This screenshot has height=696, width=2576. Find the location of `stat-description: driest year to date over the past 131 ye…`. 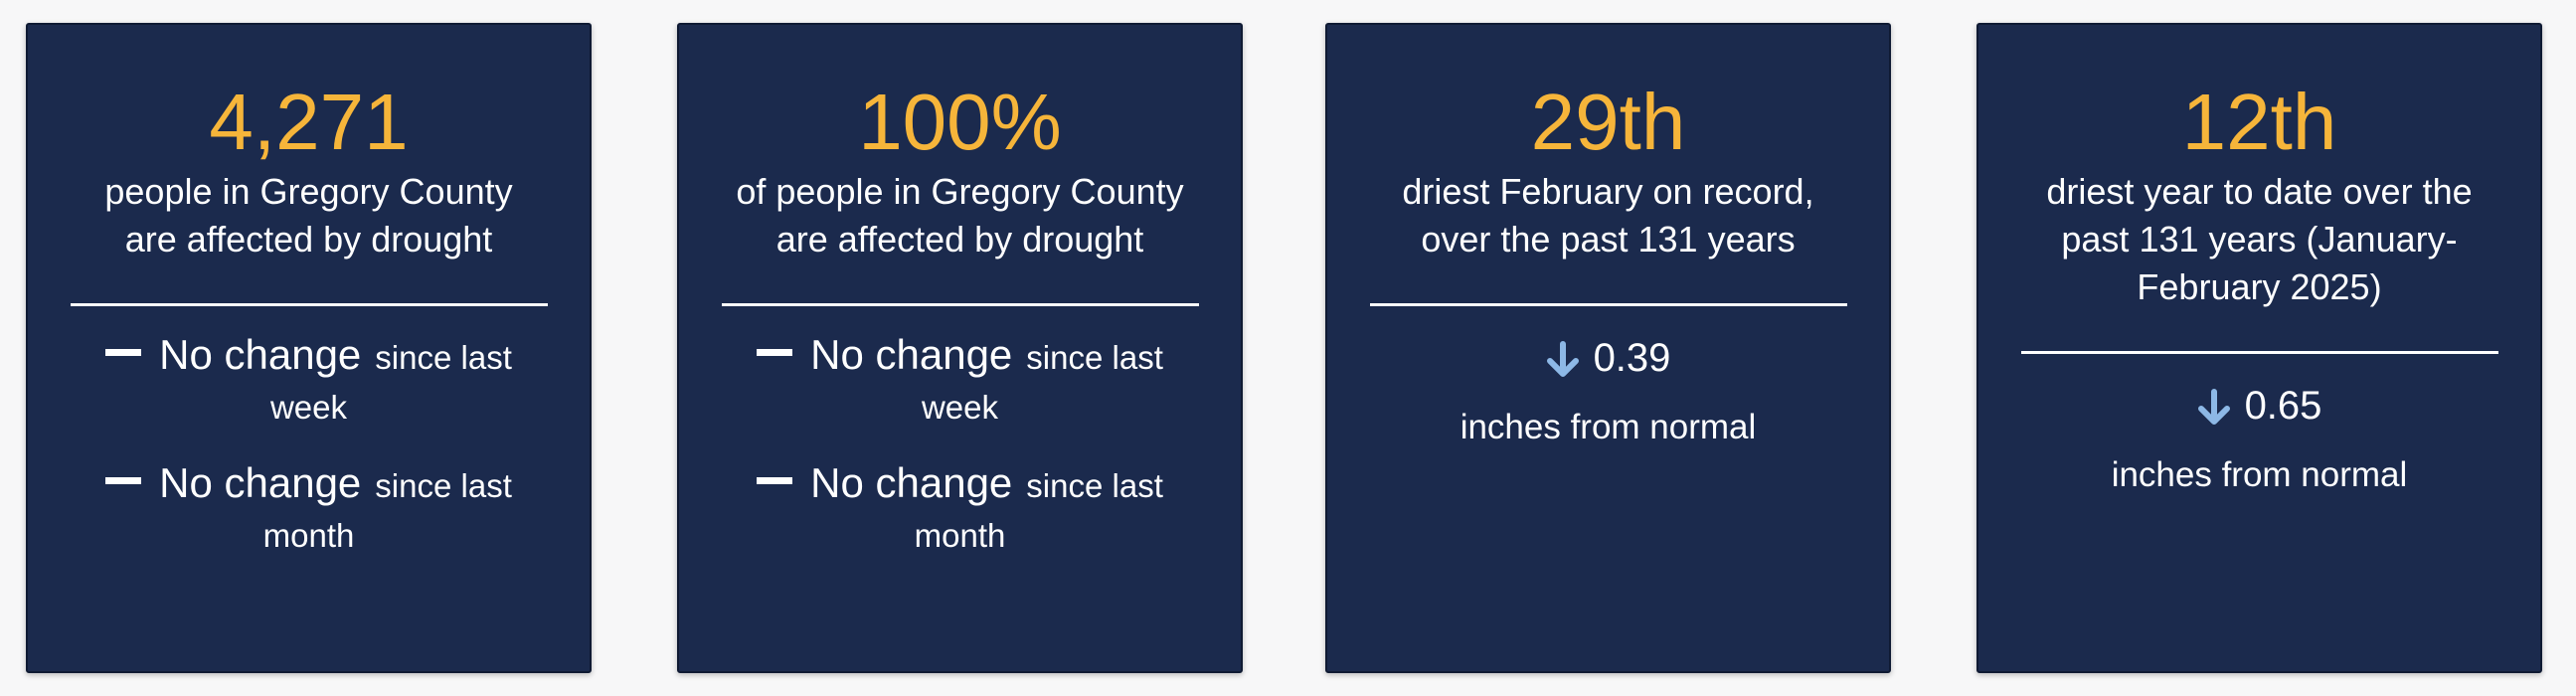

stat-description: driest year to date over the past 131 ye… is located at coordinates (2259, 239).